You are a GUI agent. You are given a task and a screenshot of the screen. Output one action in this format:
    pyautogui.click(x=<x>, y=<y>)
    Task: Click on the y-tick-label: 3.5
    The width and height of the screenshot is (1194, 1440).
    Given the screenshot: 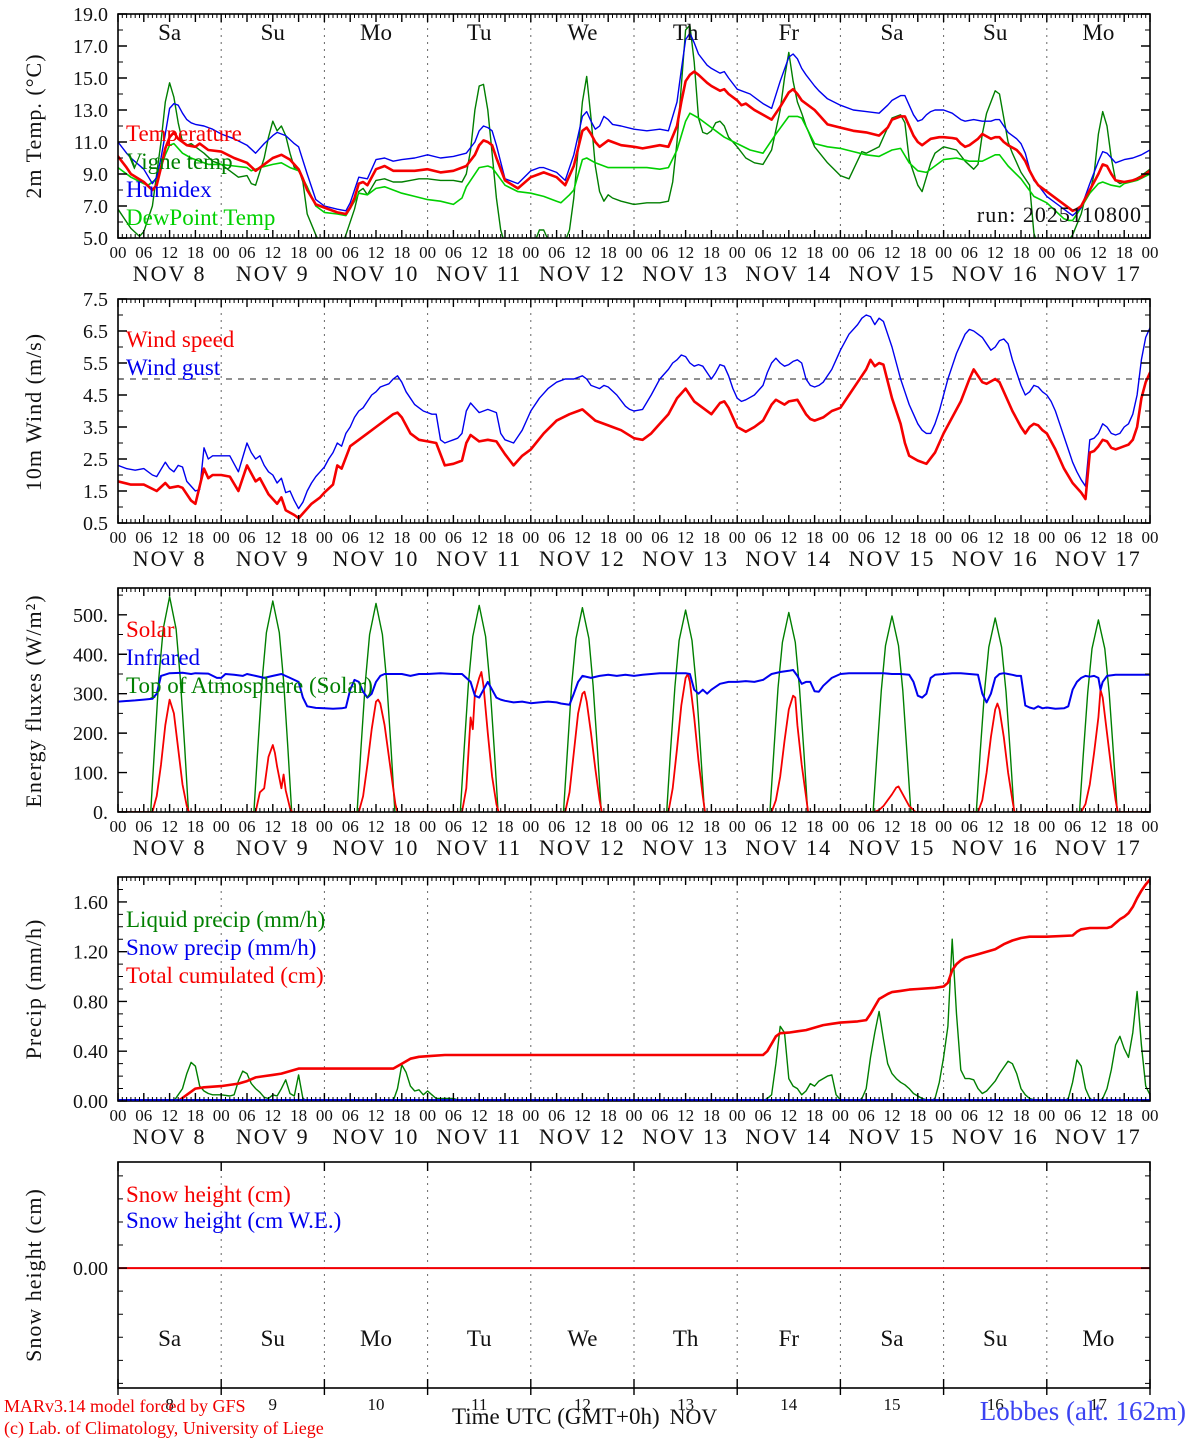 What is the action you would take?
    pyautogui.click(x=95, y=428)
    